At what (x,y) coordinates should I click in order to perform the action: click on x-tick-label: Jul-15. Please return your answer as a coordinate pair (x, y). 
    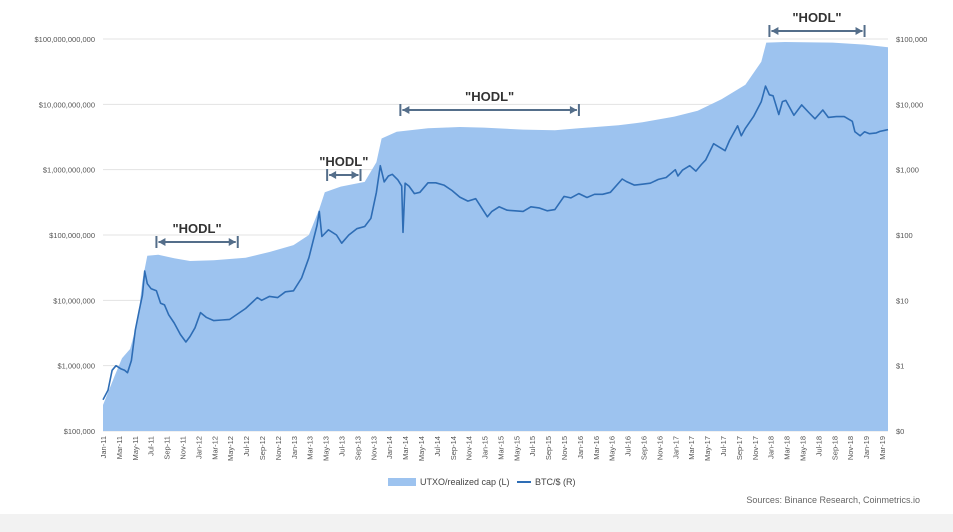
    Looking at the image, I should click on (532, 446).